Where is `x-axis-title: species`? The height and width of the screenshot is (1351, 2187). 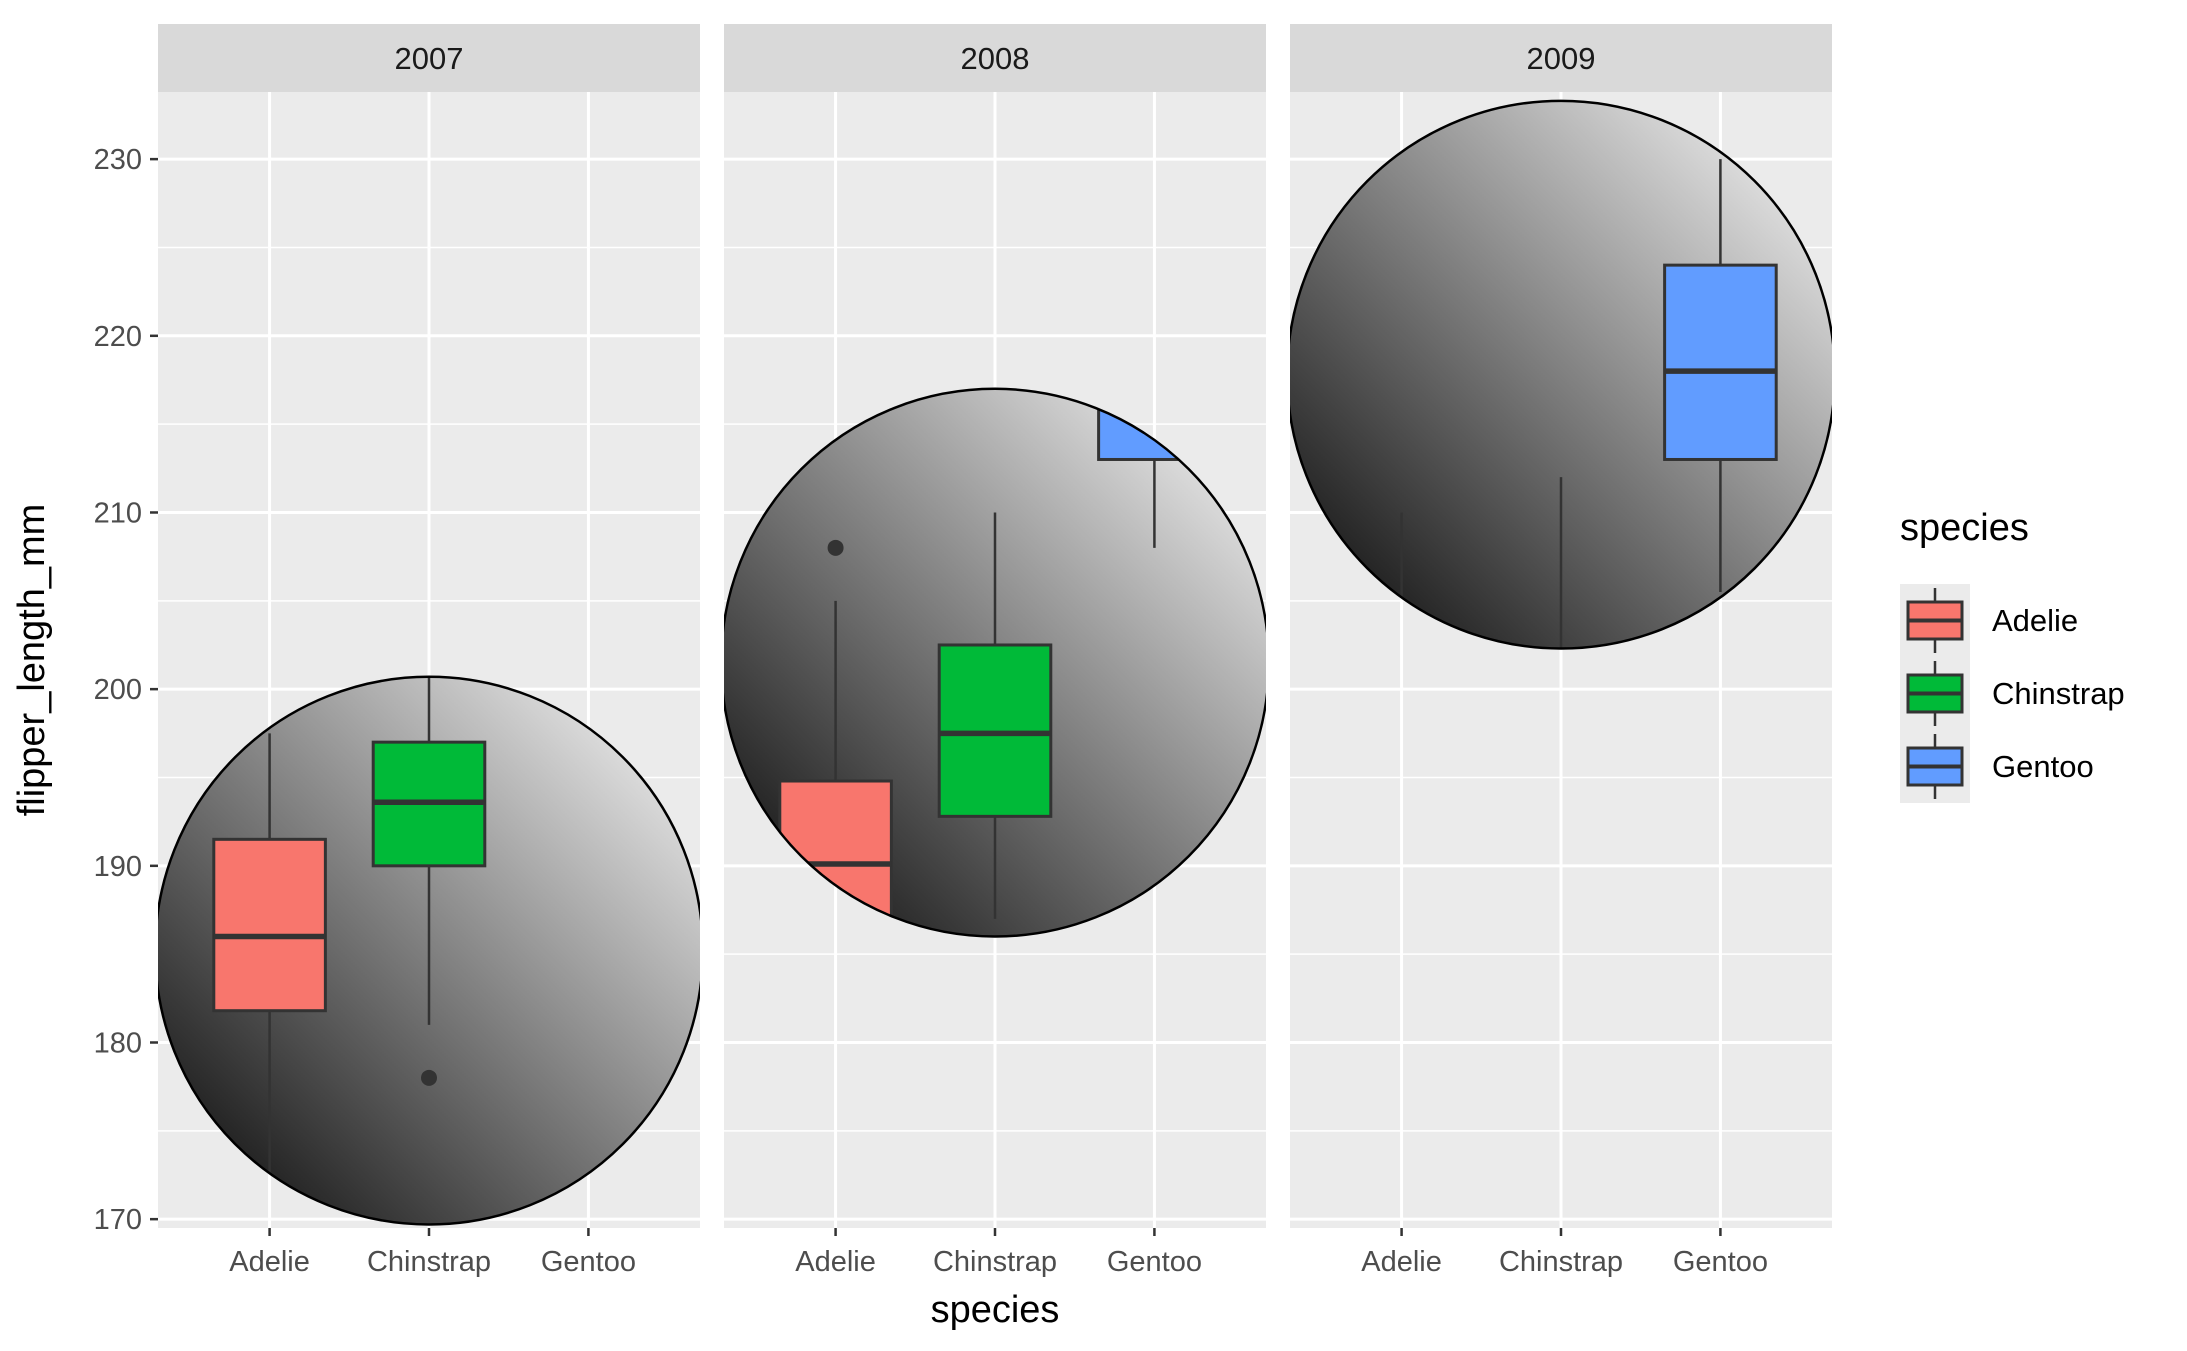 x-axis-title: species is located at coordinates (995, 1310).